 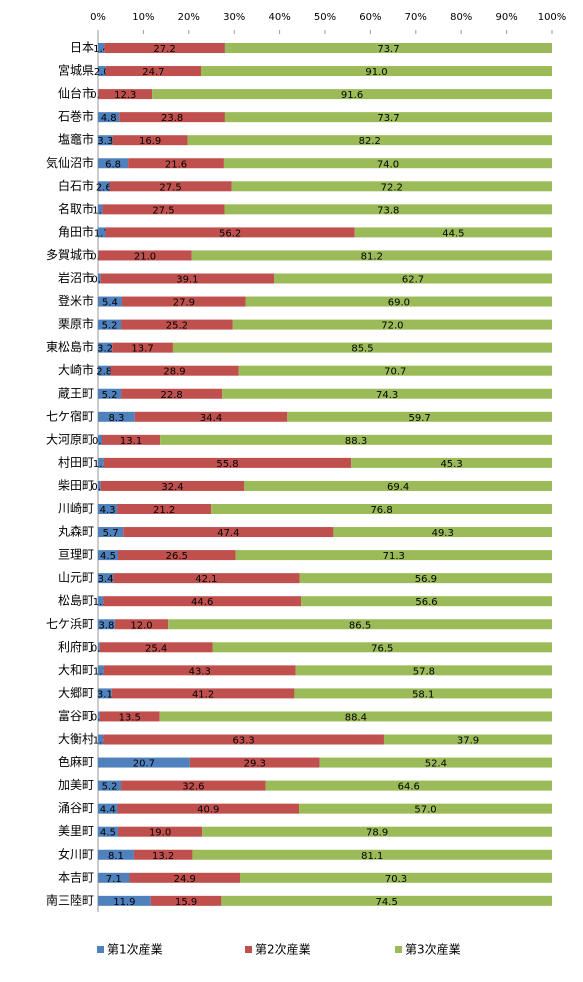 What do you see at coordinates (102, 72) in the screenshot?
I see `value-label: 2.0` at bounding box center [102, 72].